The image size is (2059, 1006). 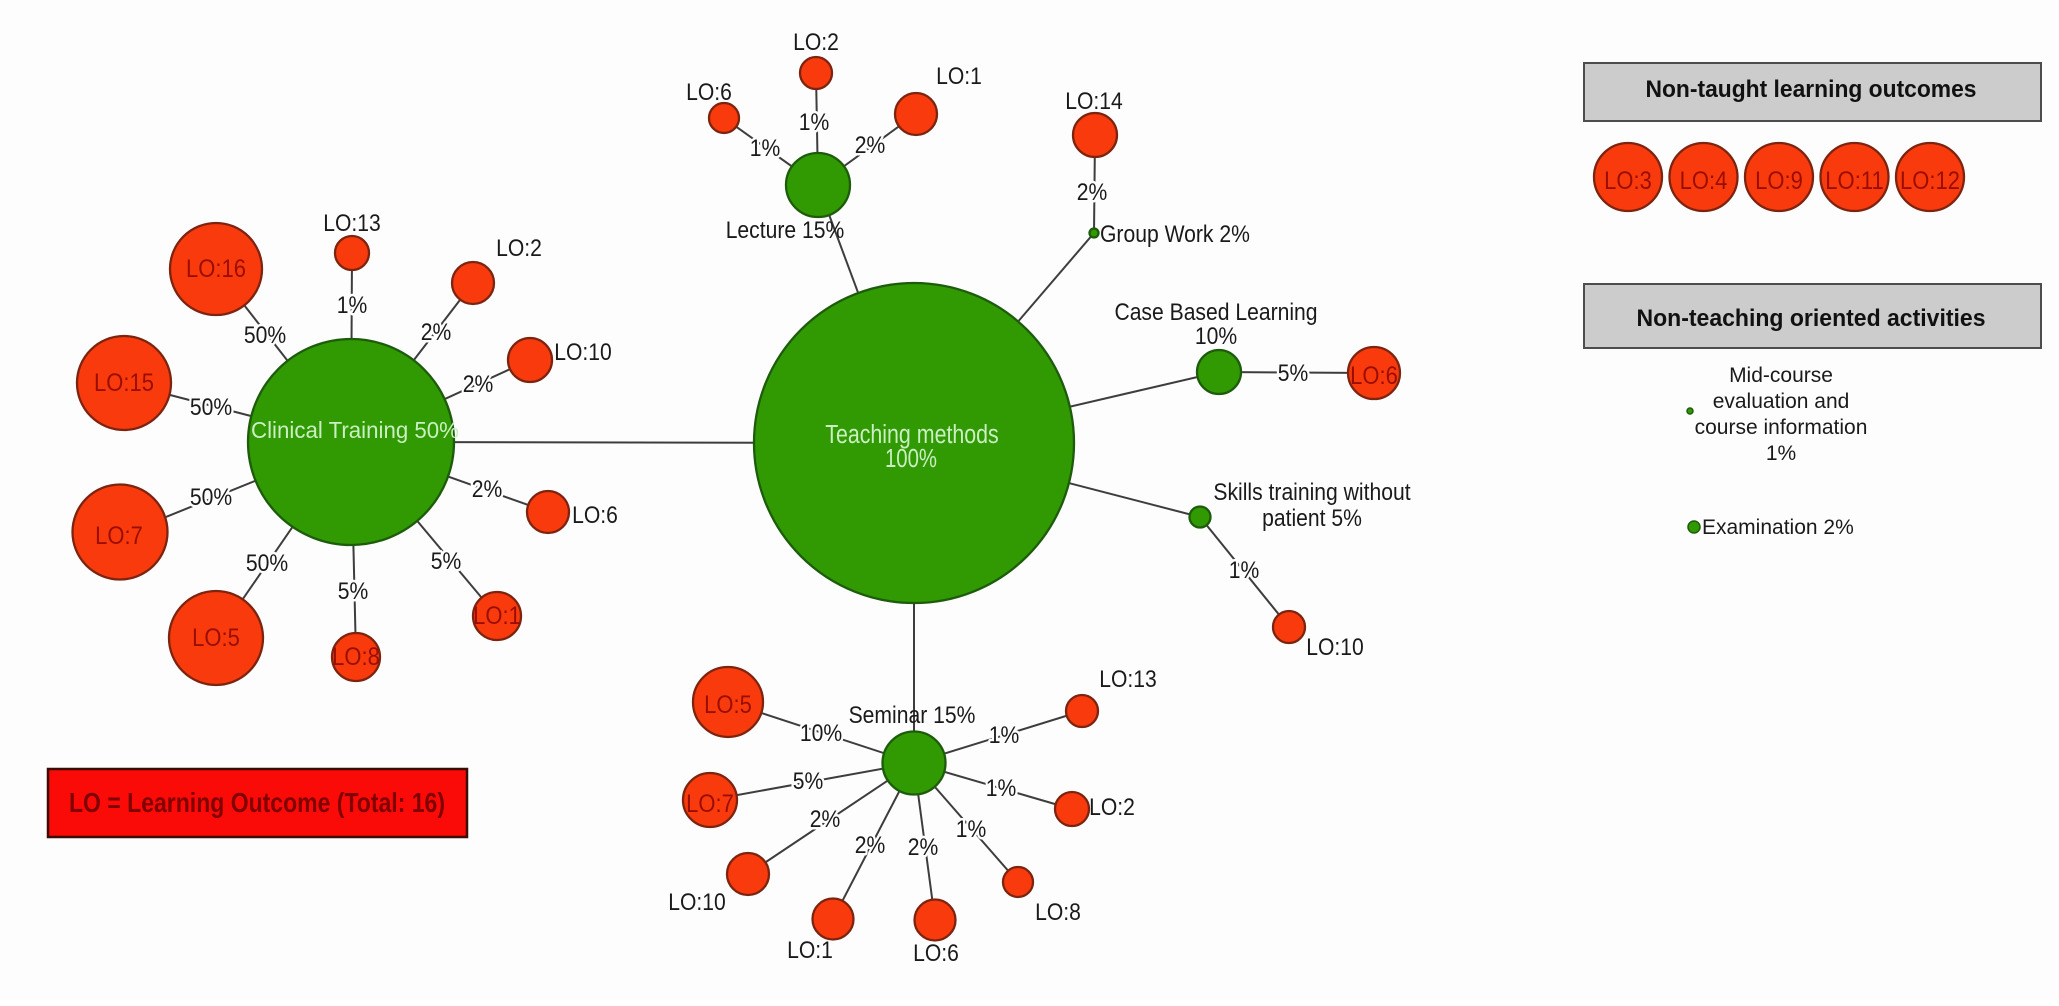 I want to click on svg-text: Clinical Training 50%, so click(x=355, y=430).